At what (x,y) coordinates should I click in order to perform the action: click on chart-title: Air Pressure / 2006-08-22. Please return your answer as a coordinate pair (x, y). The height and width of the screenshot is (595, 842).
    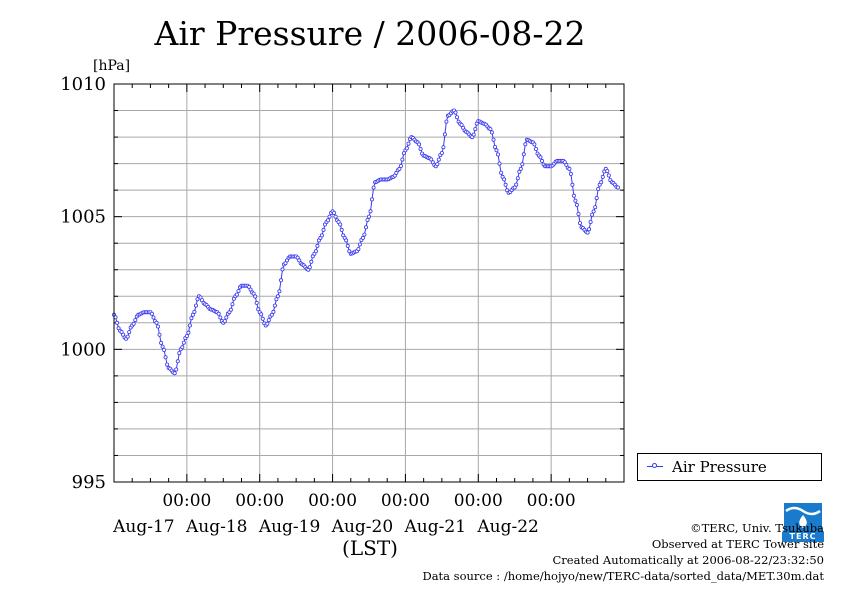
    Looking at the image, I should click on (370, 33).